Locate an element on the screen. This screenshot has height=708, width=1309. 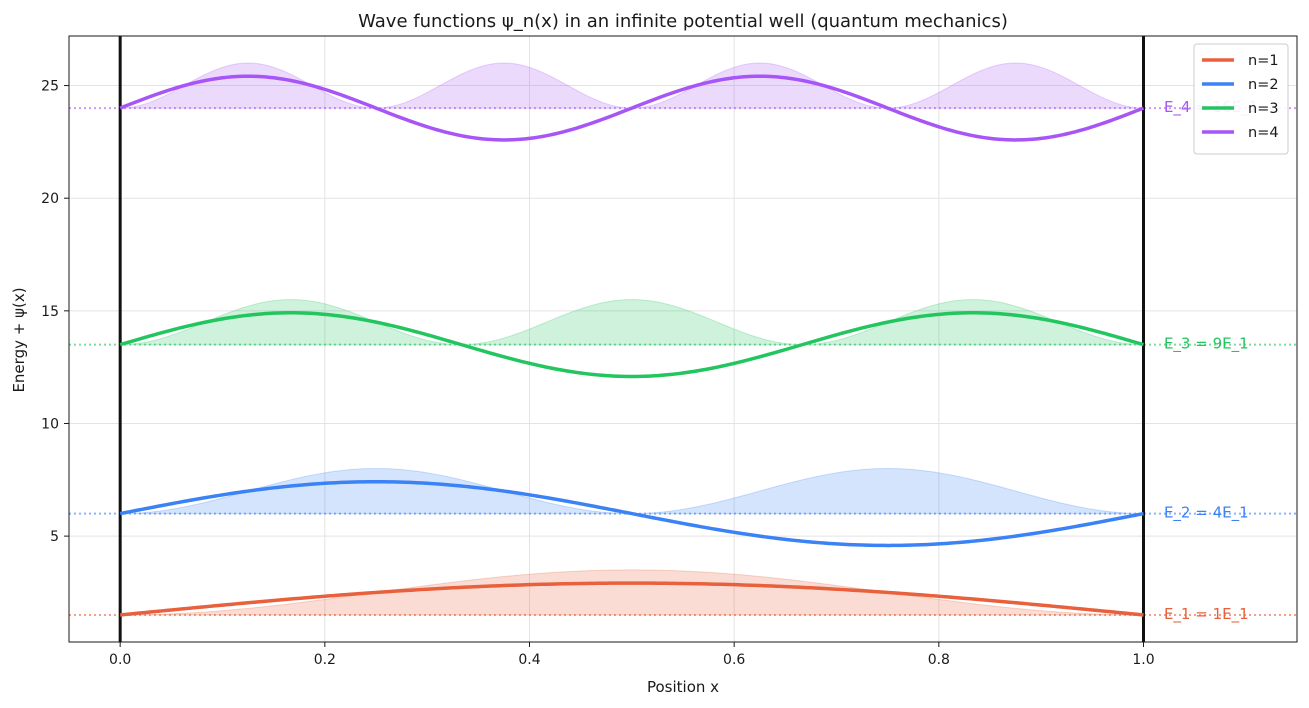
x-tick-label: 0.0 is located at coordinates (120, 660).